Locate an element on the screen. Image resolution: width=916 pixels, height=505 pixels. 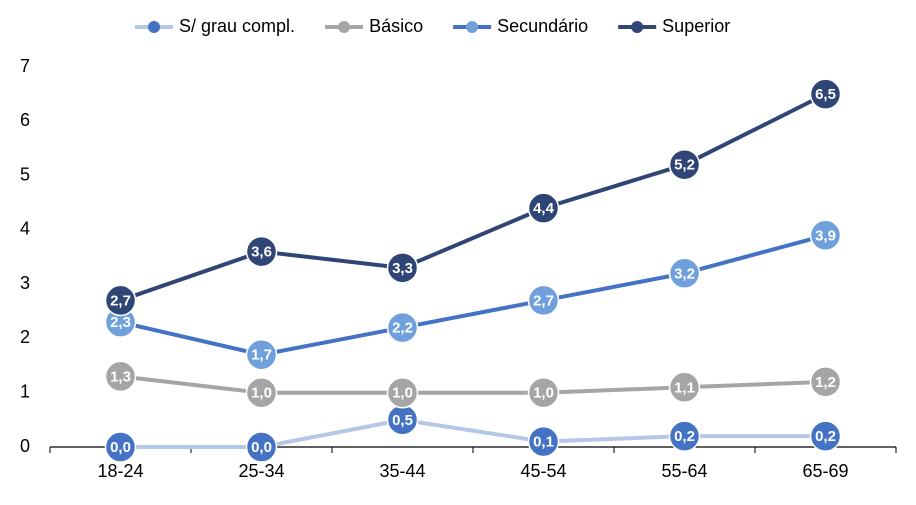
x-tick-label: 45-54 is located at coordinates (543, 471).